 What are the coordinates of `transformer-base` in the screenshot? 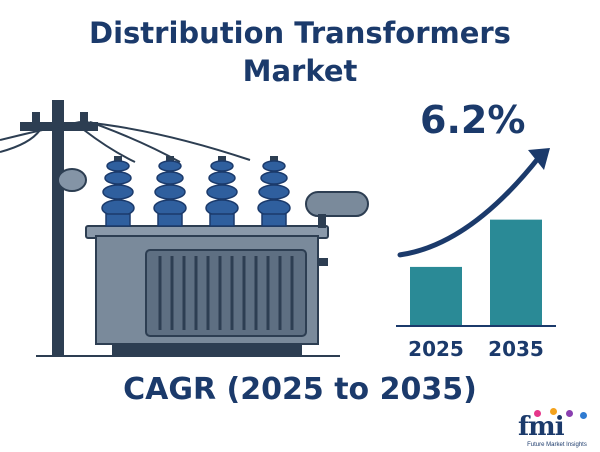 It's located at (207, 350).